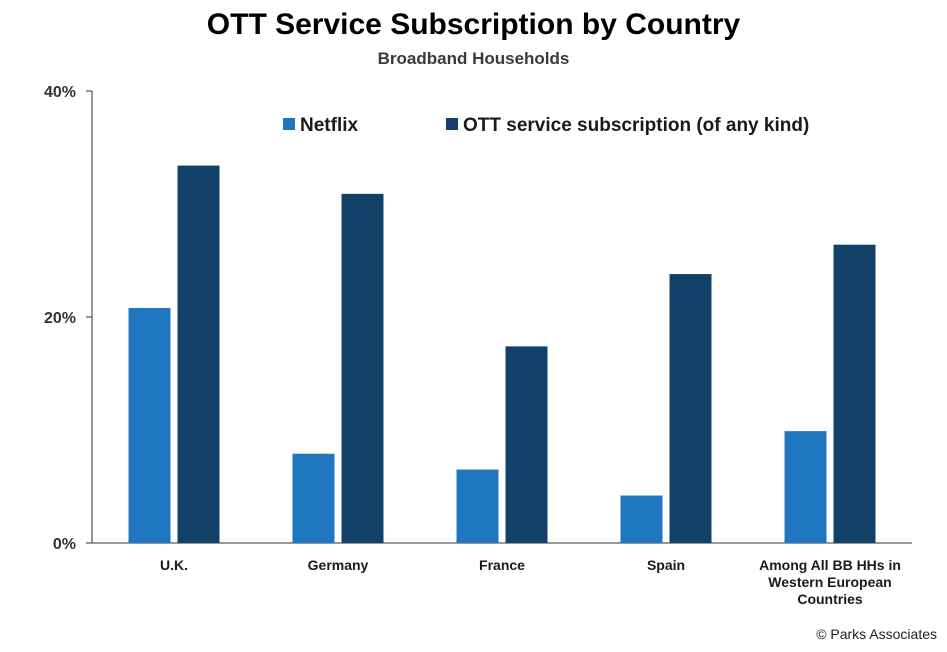 The image size is (947, 652). What do you see at coordinates (329, 125) in the screenshot?
I see `legend-label: Netflix` at bounding box center [329, 125].